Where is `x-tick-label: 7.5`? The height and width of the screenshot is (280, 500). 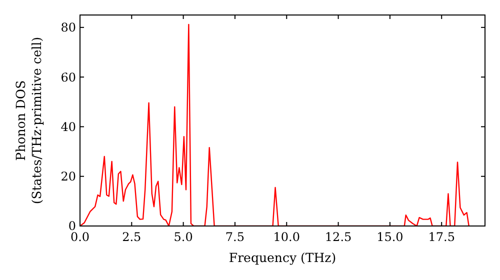
x-tick-label: 7.5 is located at coordinates (235, 237).